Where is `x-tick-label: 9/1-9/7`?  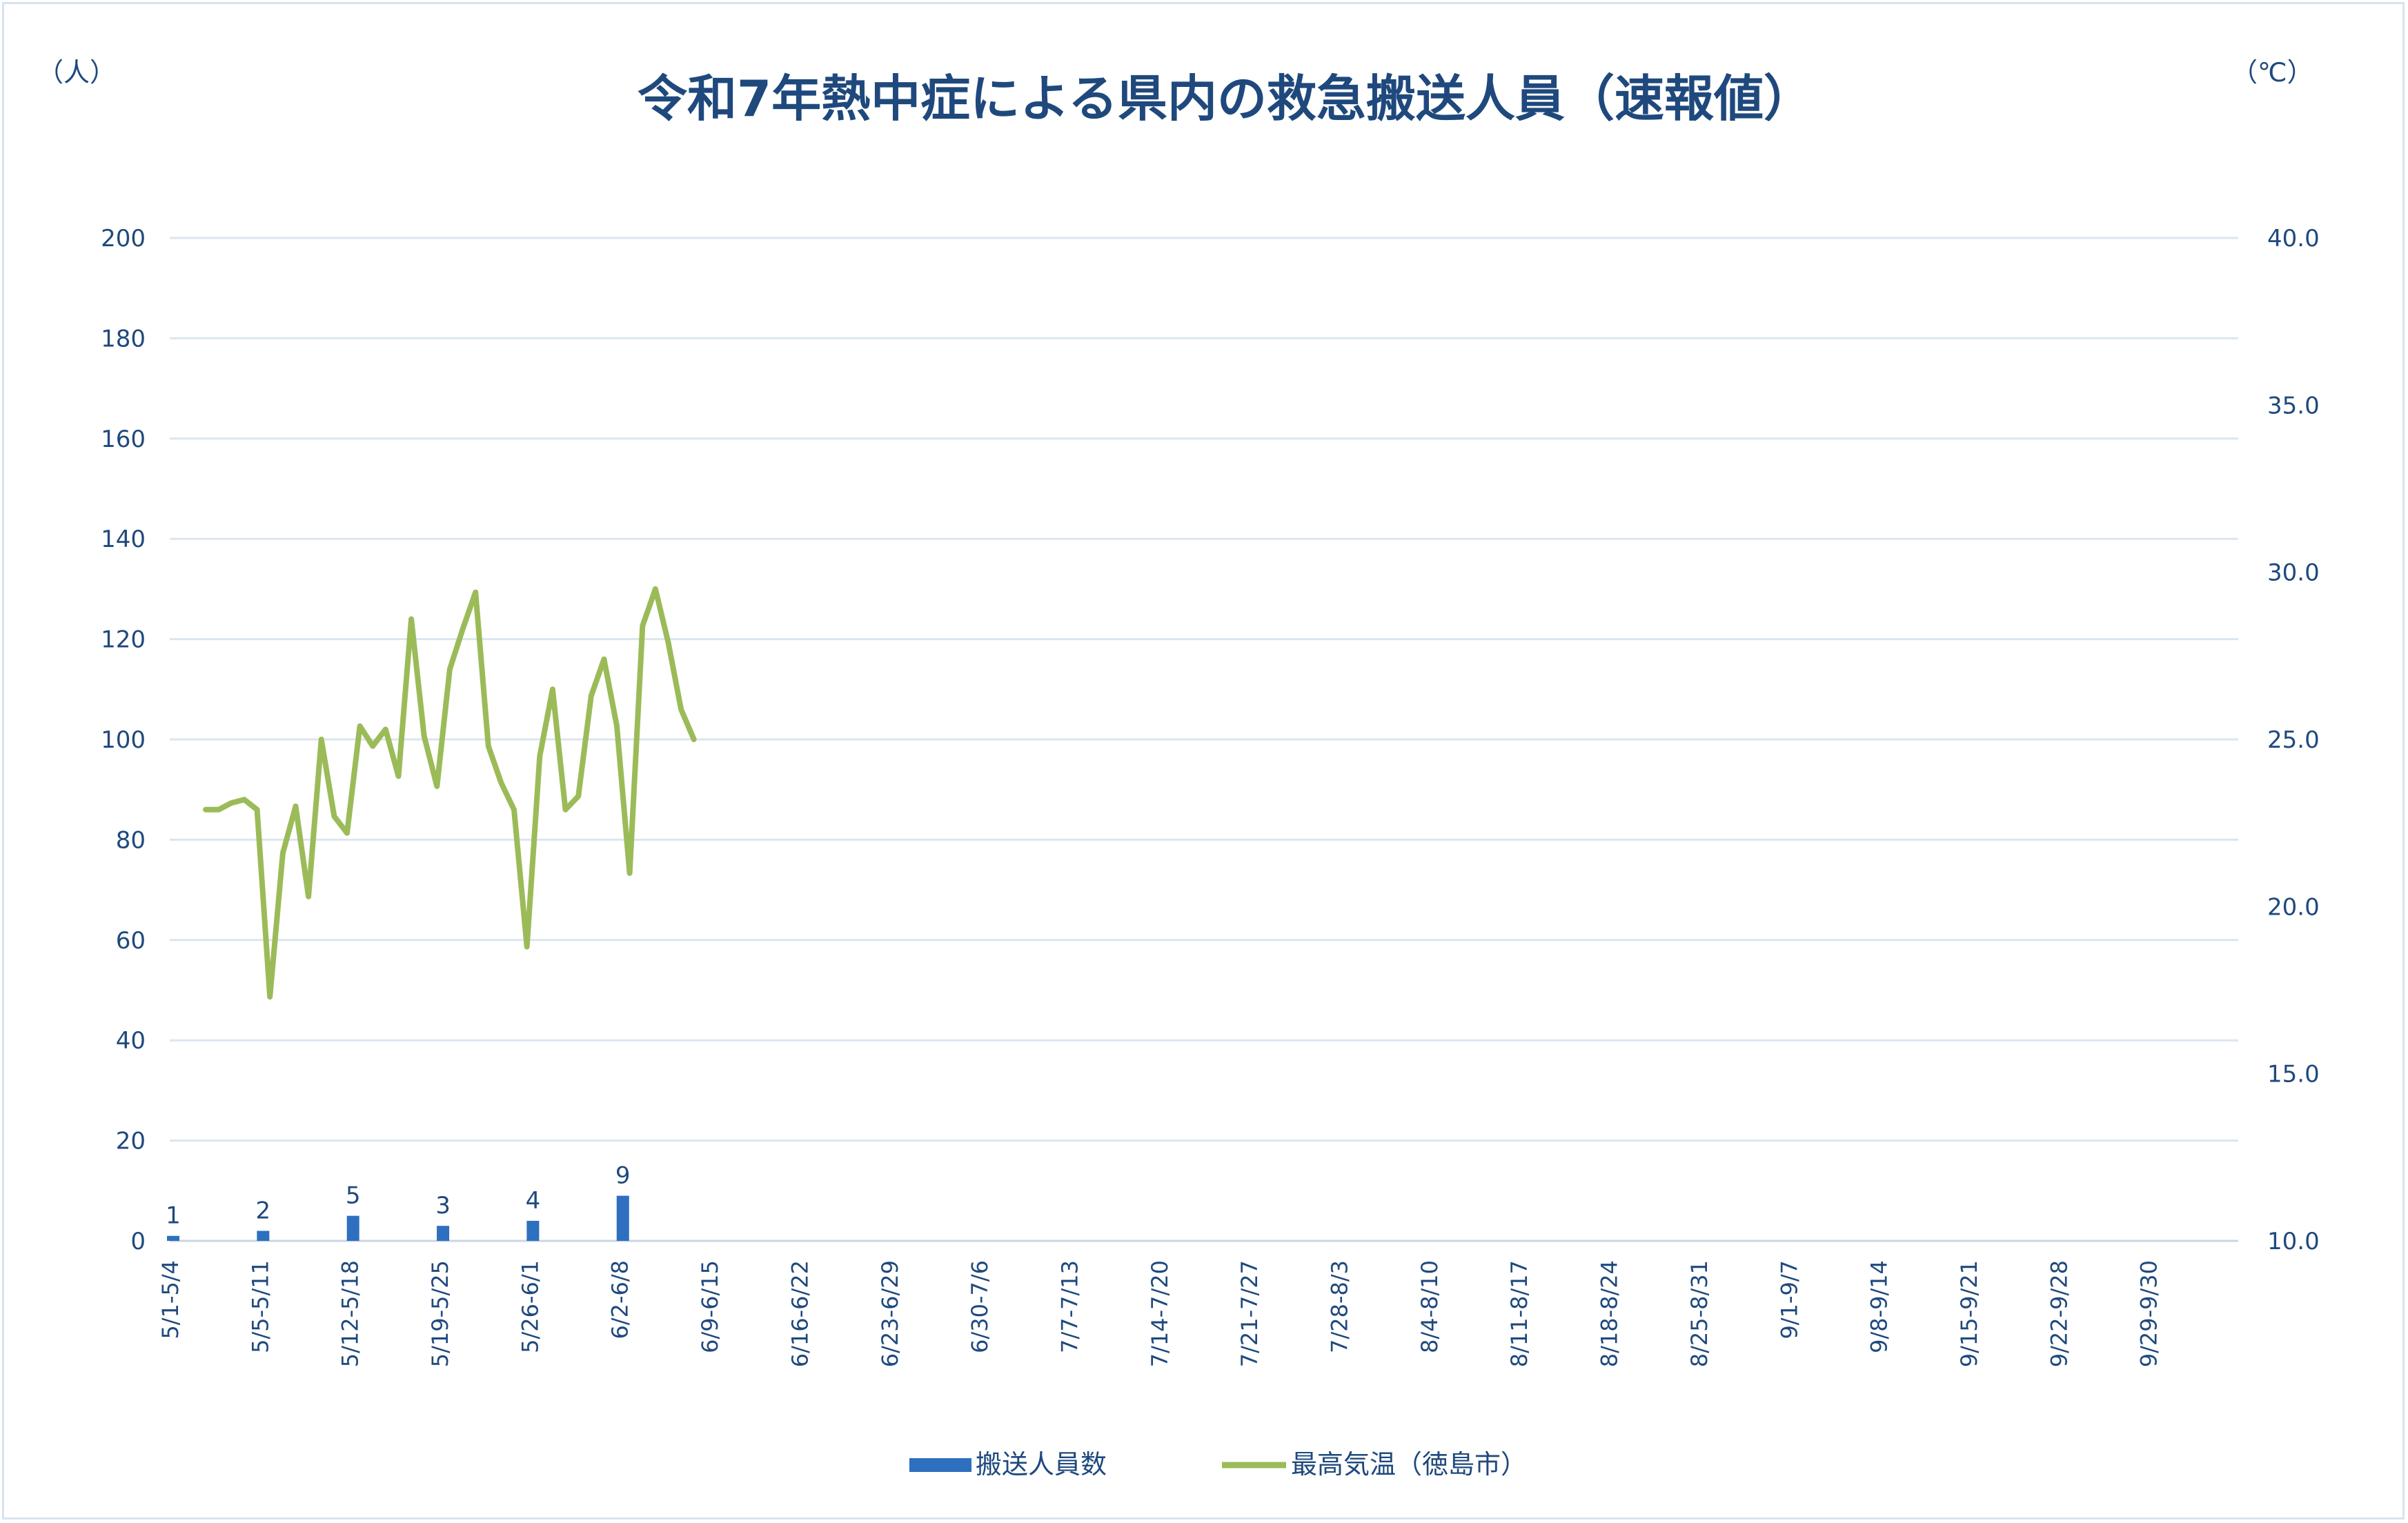
x-tick-label: 9/1-9/7 is located at coordinates (1789, 1300).